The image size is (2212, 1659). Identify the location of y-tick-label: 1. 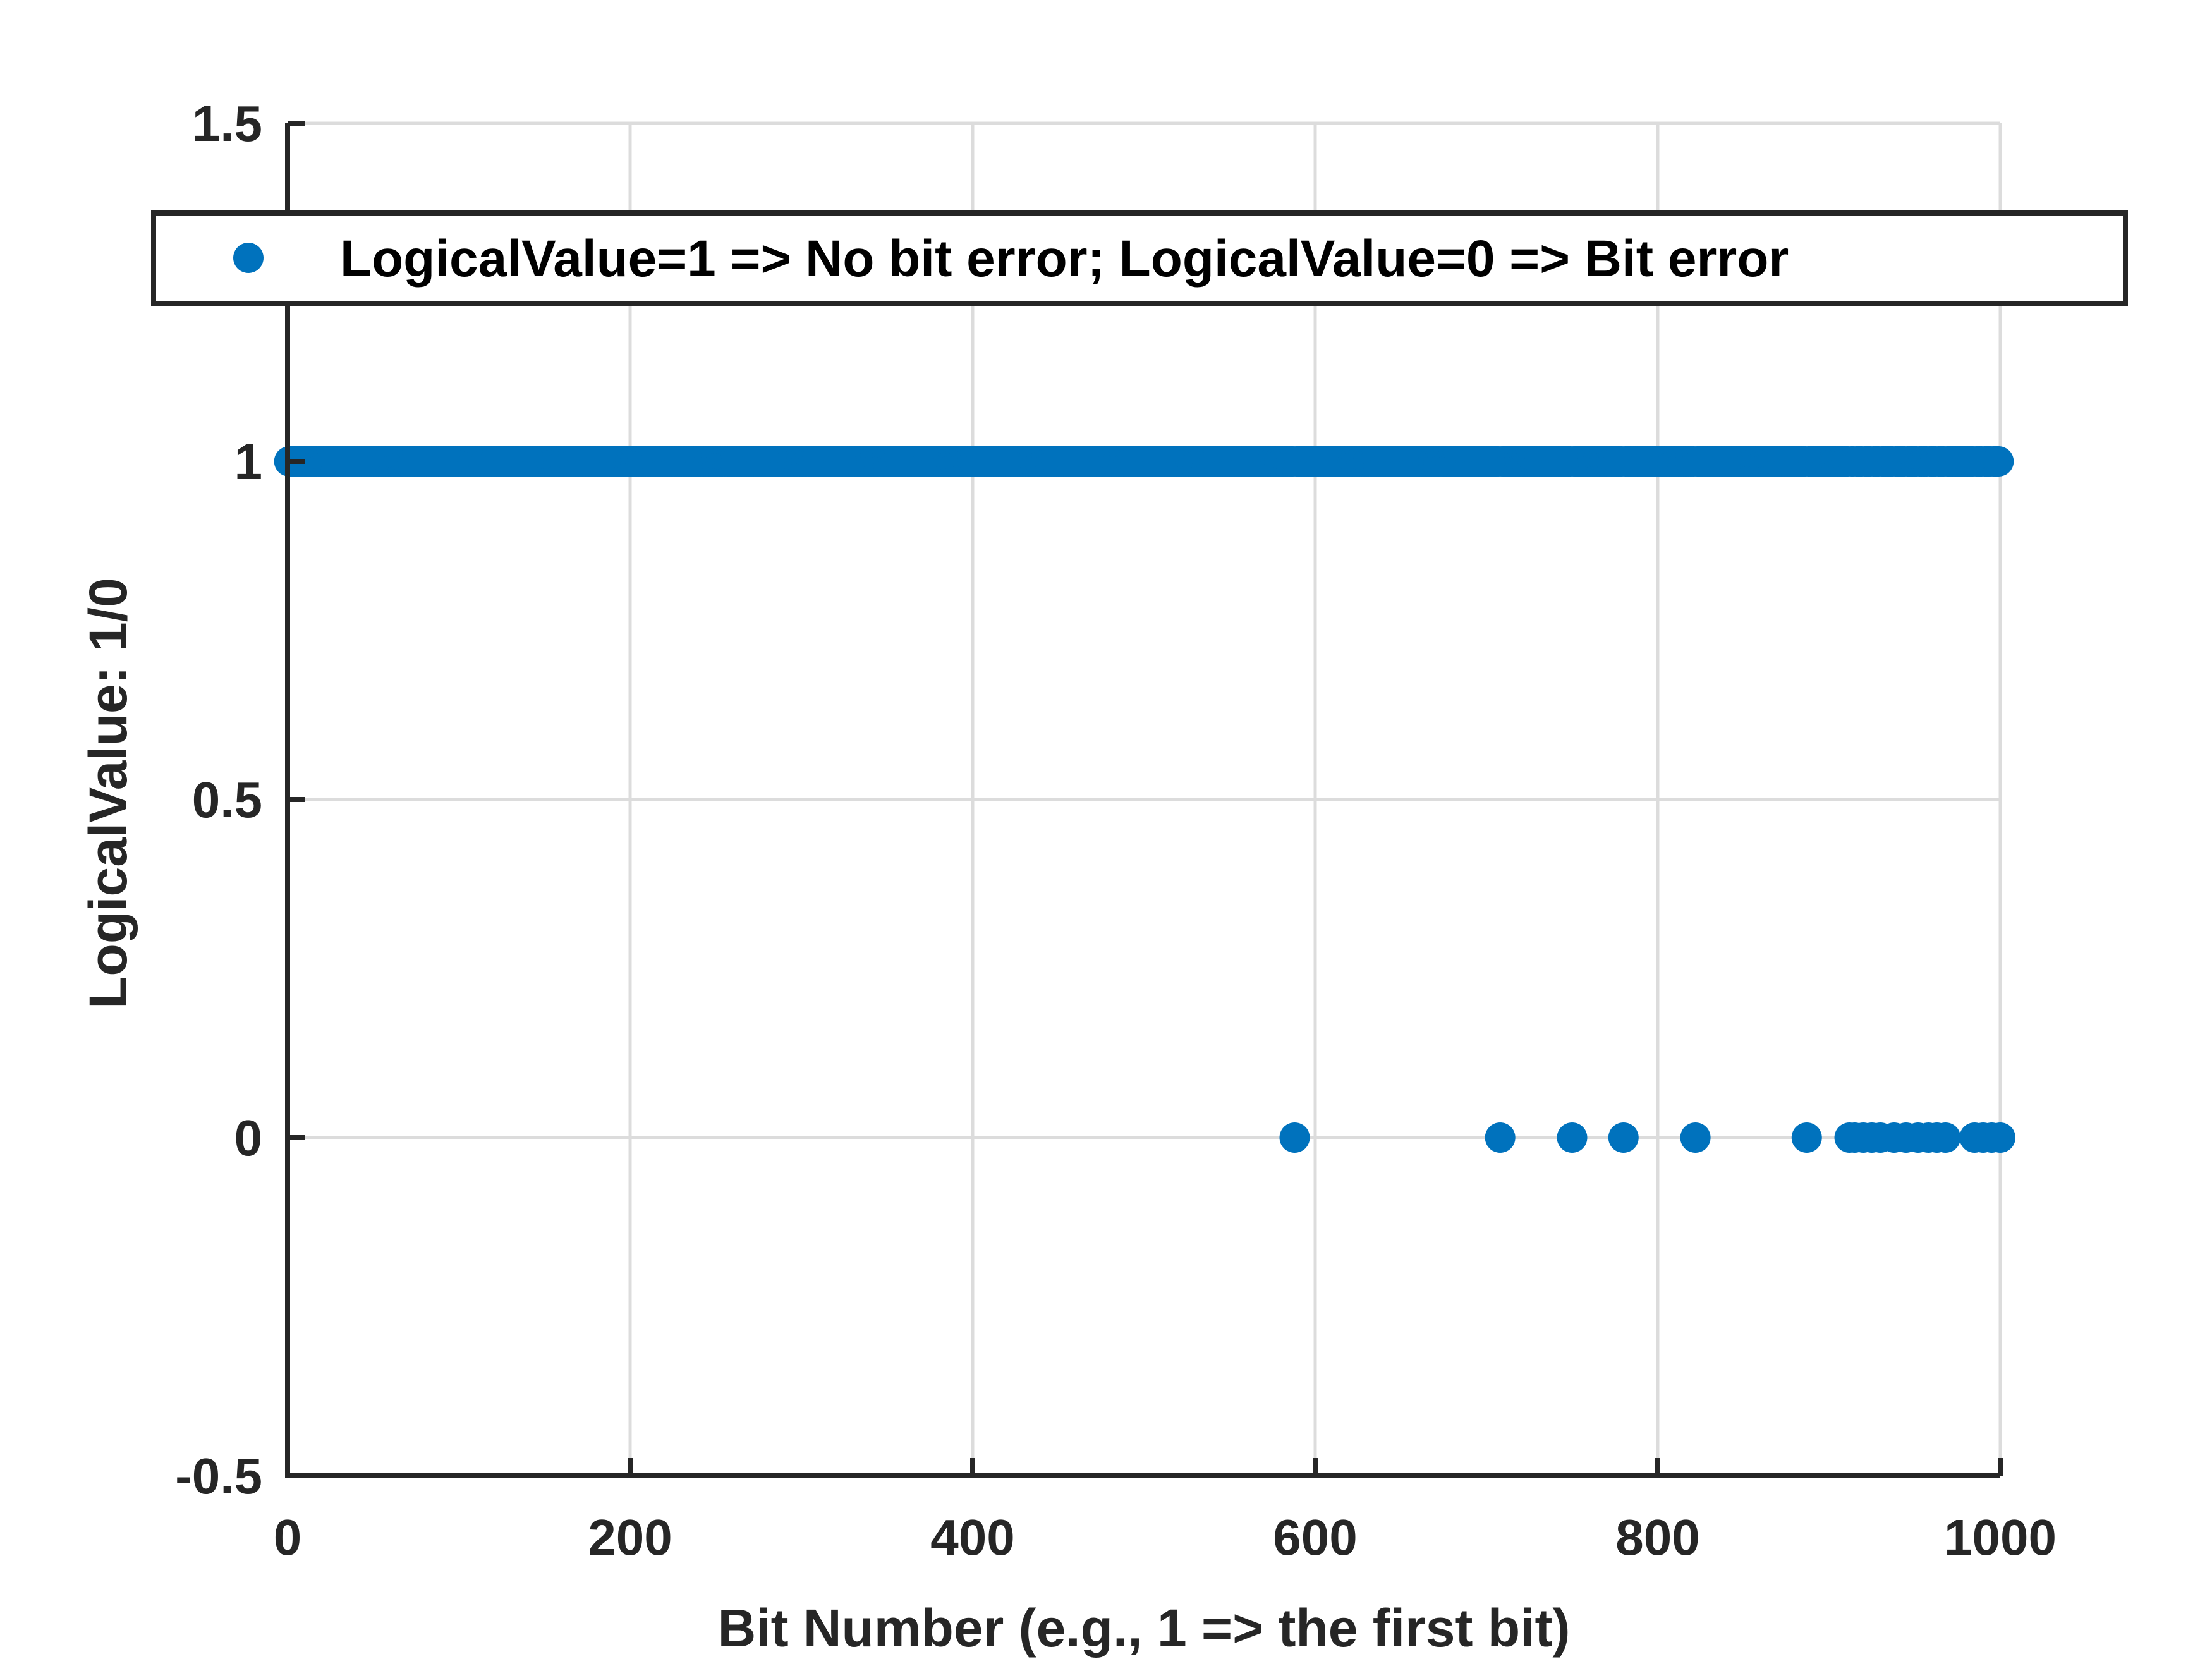
(248, 462).